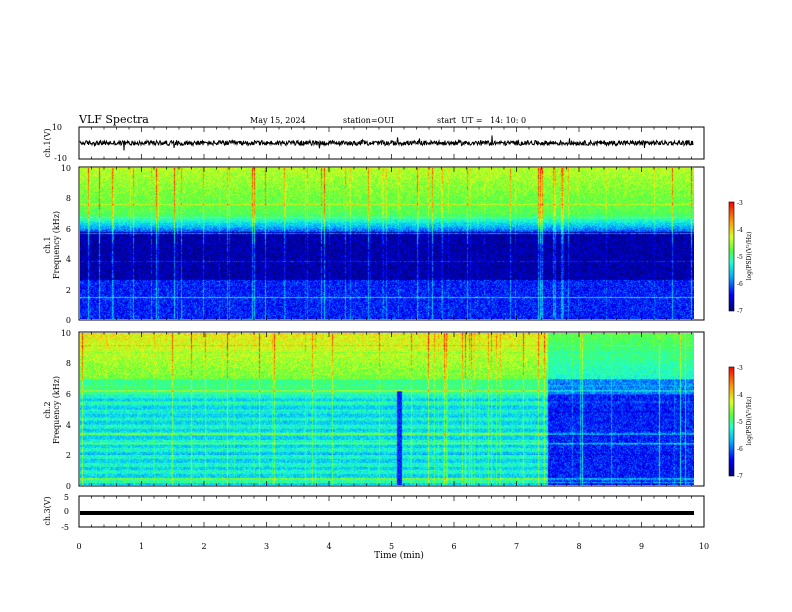 This screenshot has width=792, height=612. I want to click on ch2-freq-tick-8: 8, so click(68, 363).